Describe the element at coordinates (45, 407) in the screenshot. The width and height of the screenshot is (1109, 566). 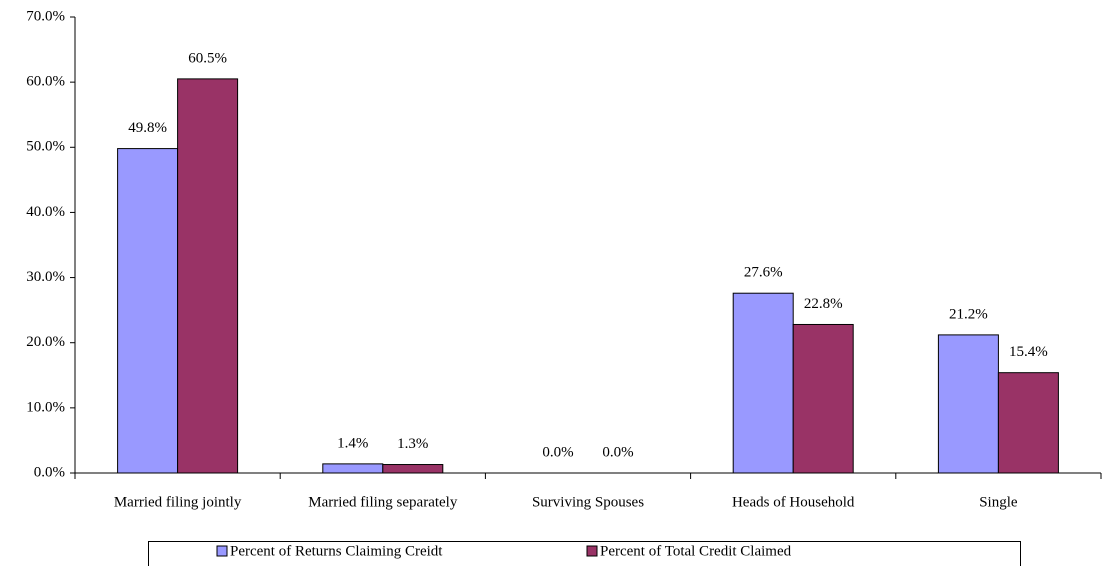
I see `y-tick-label: 10.0%` at that location.